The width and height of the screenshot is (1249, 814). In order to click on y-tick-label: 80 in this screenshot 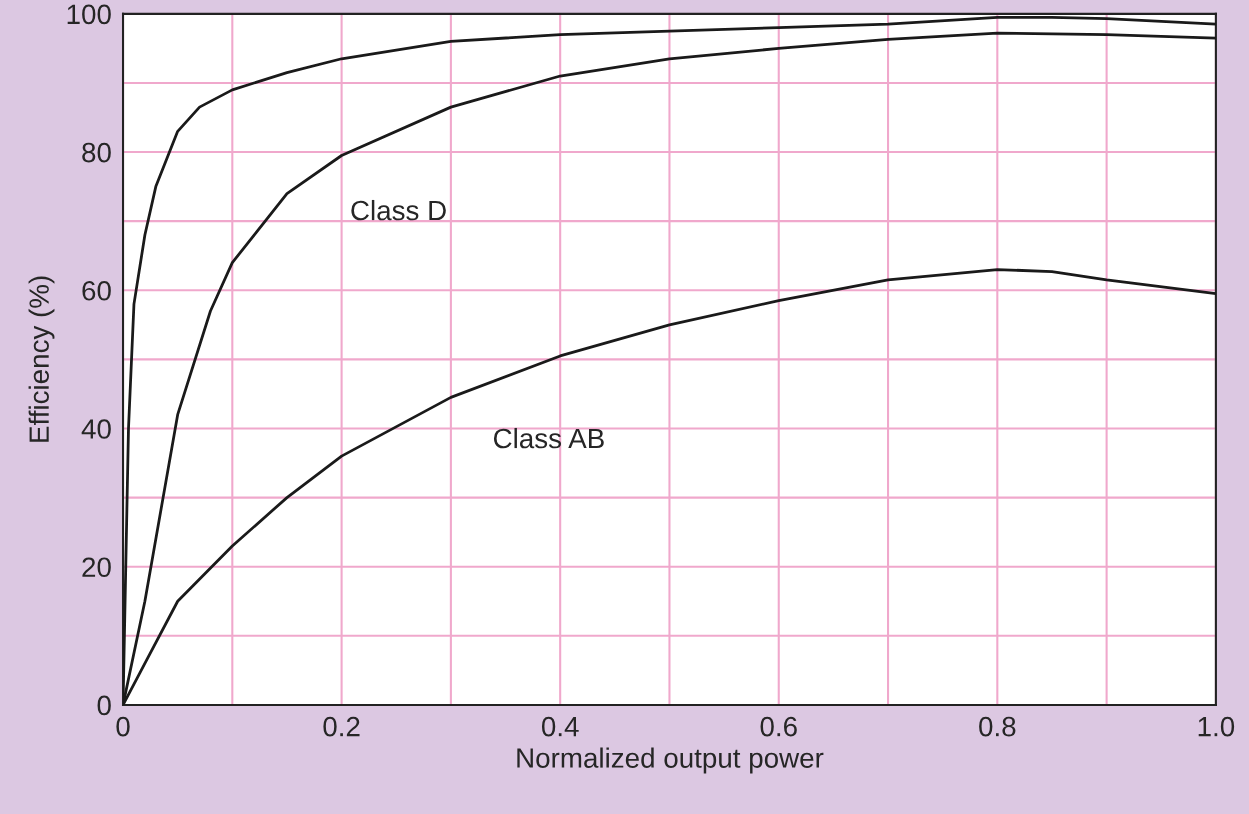, I will do `click(96, 152)`.